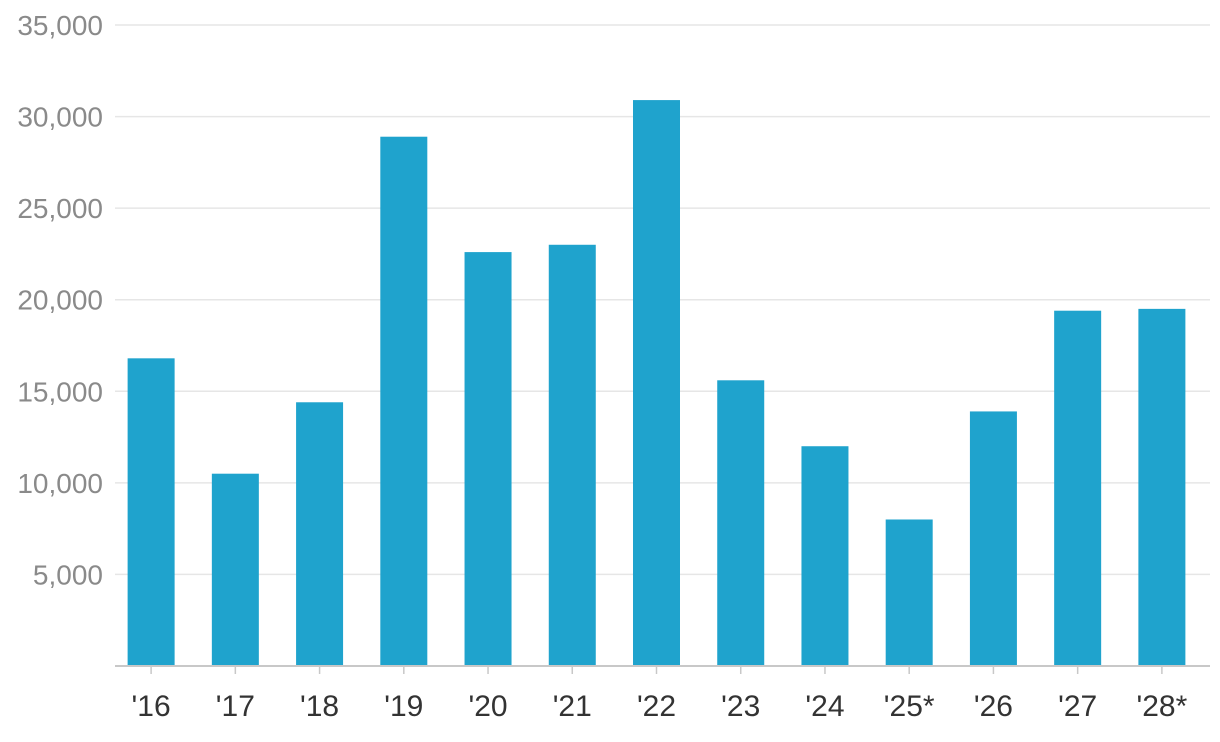  Describe the element at coordinates (487, 706) in the screenshot. I see `x-tick-label: '20` at that location.